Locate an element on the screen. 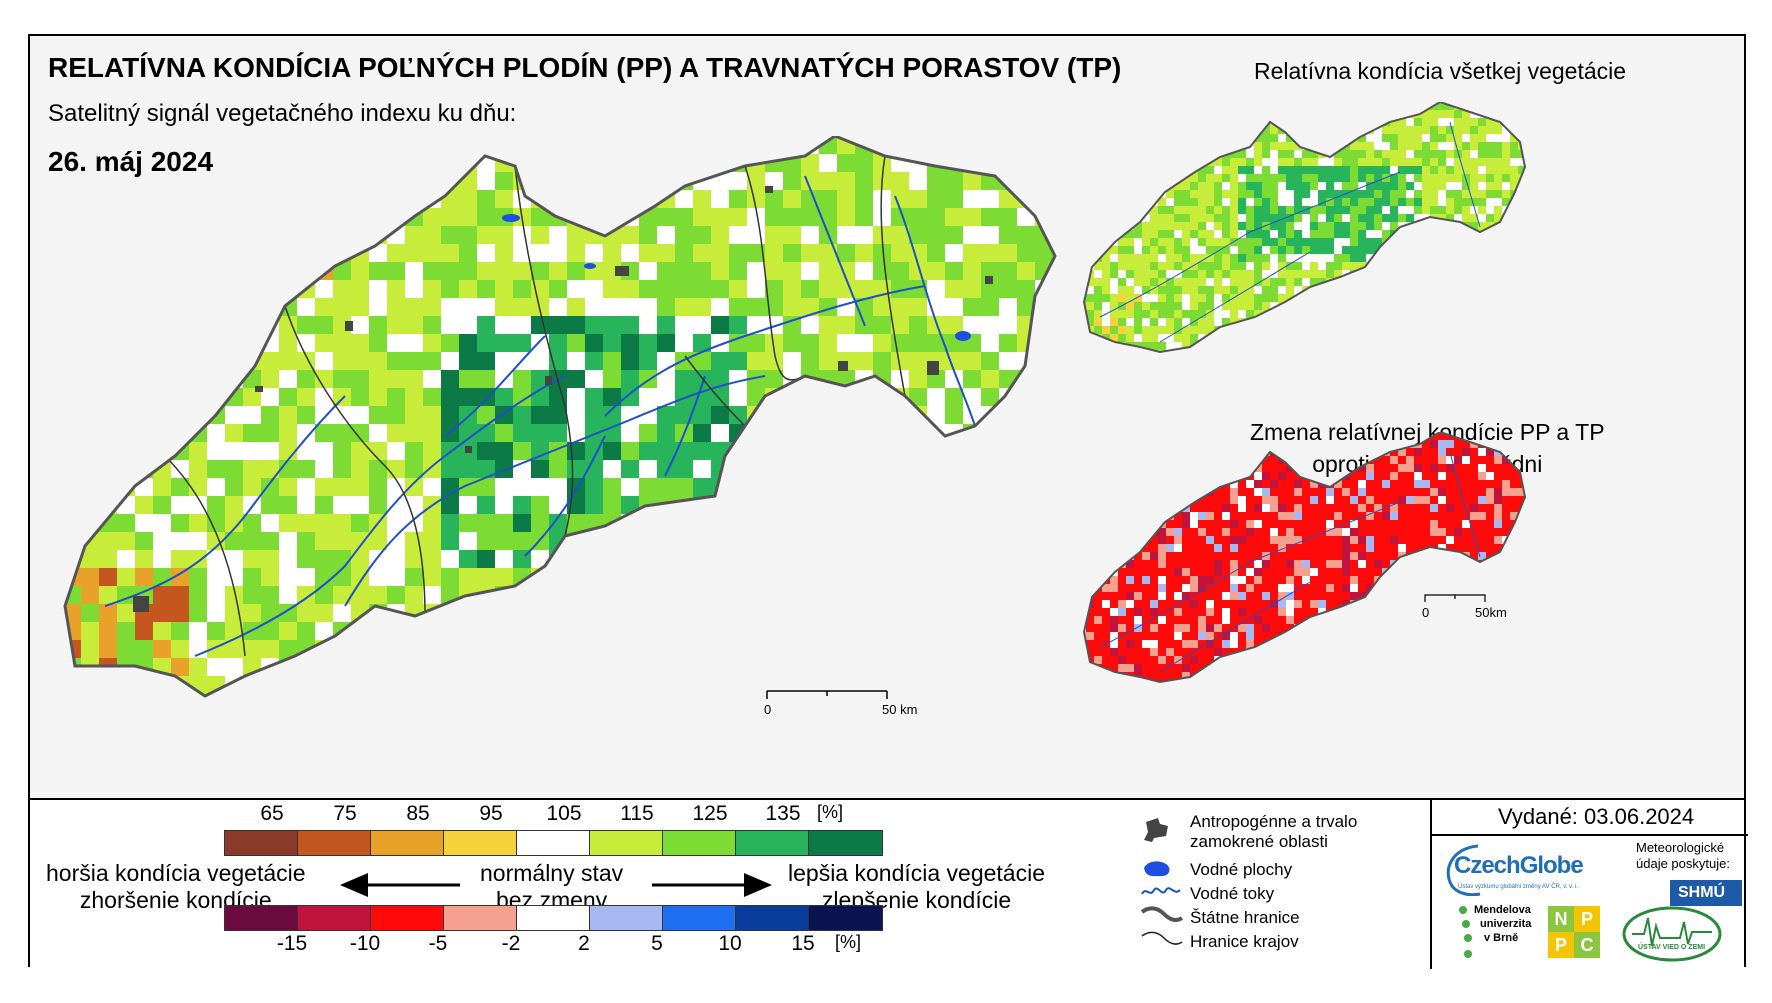  arrow-left-icon is located at coordinates (400, 885).